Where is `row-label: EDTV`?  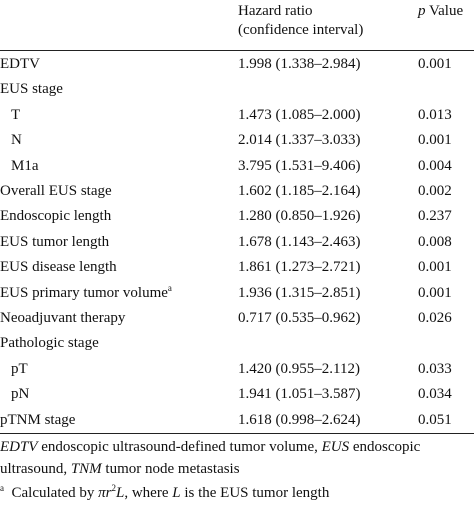 row-label: EDTV is located at coordinates (20, 64).